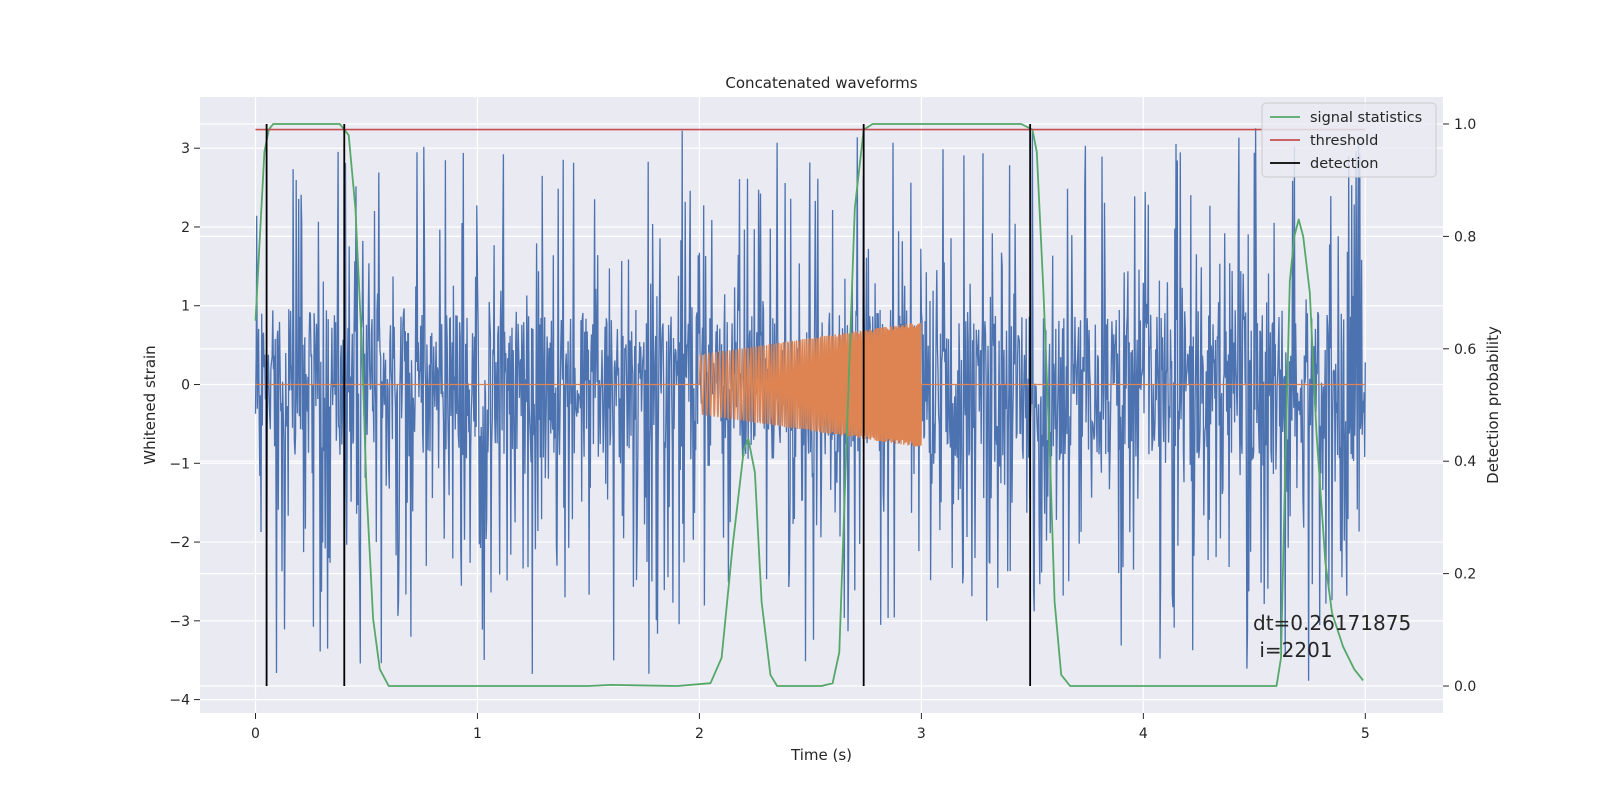 The image size is (1600, 800). I want to click on x-tick-label: 0, so click(255, 734).